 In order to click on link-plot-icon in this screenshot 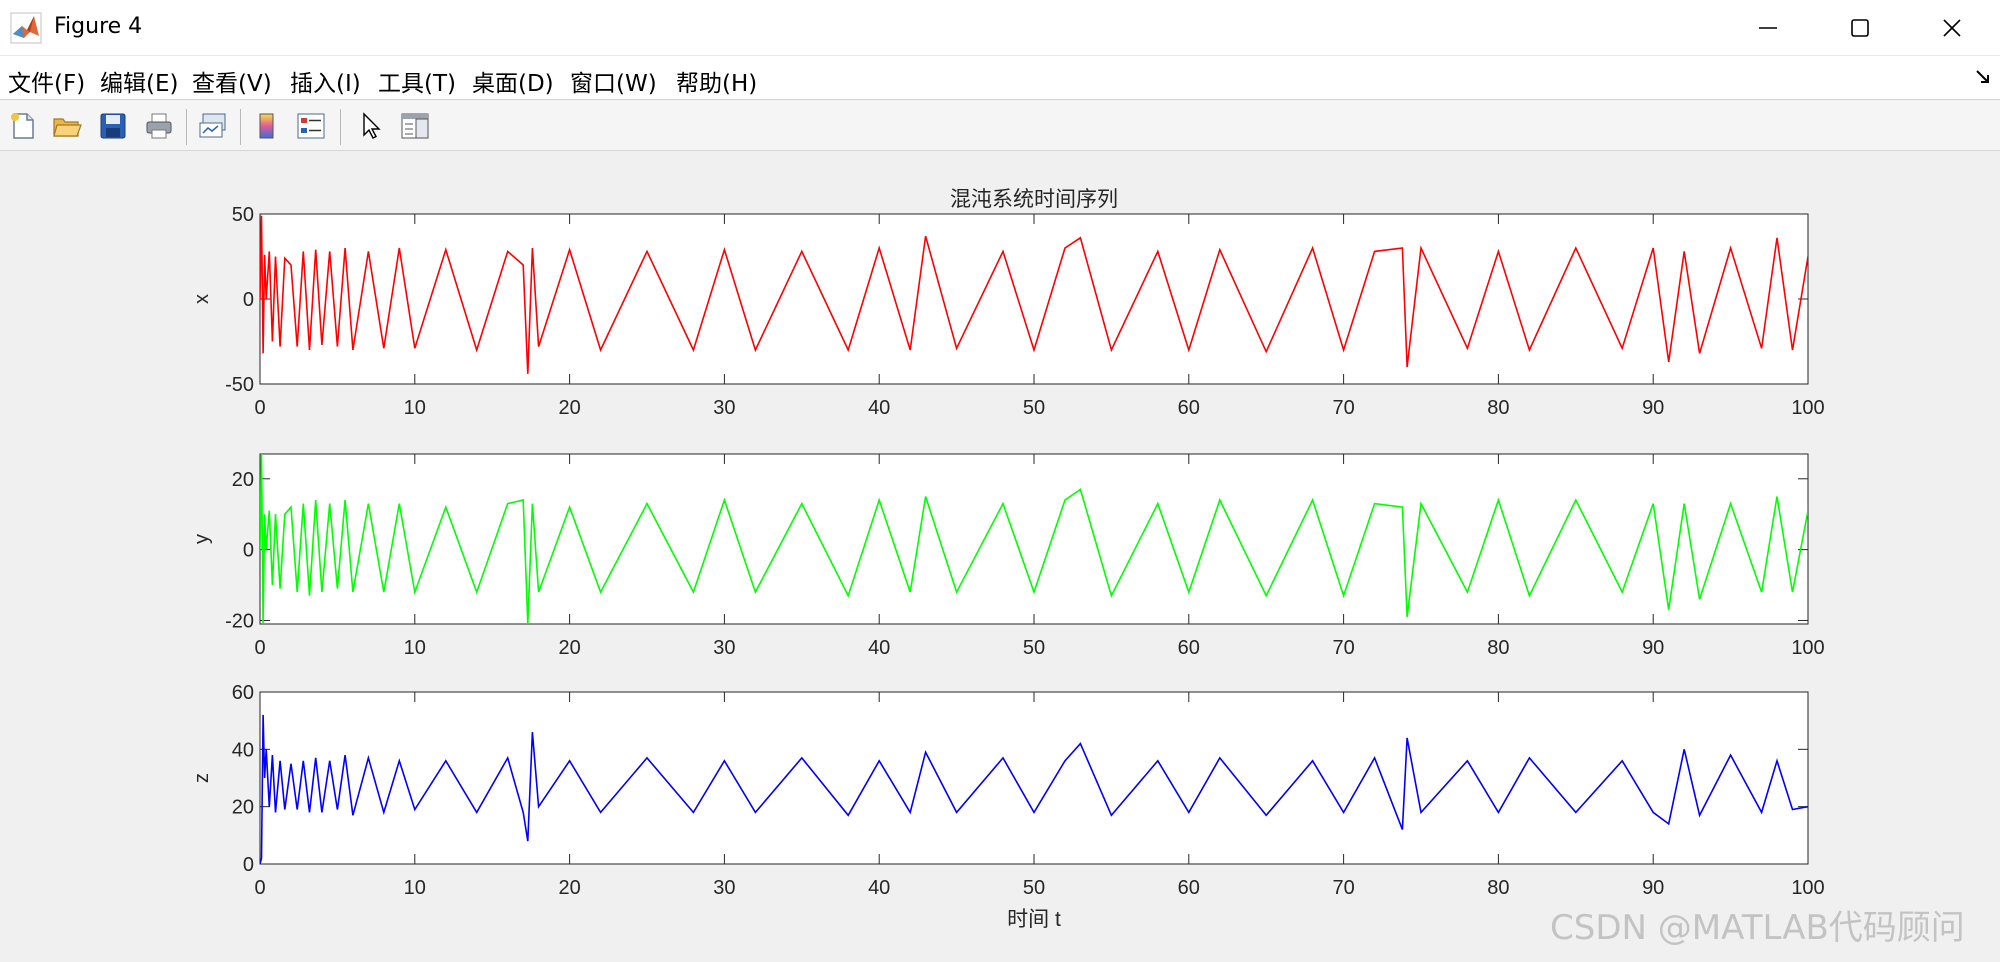, I will do `click(212, 125)`.